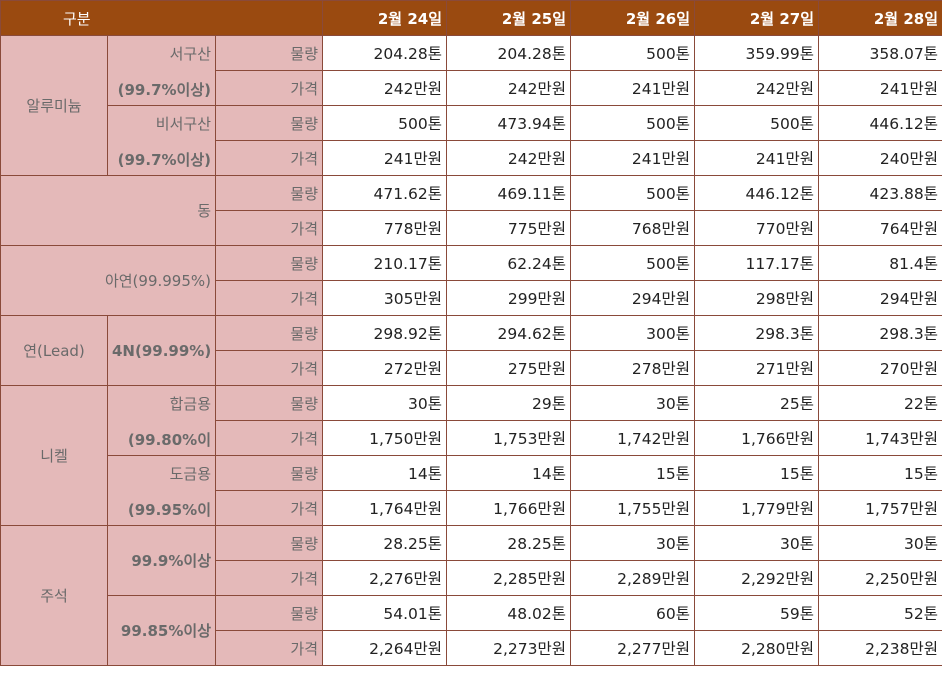 The image size is (942, 685). Describe the element at coordinates (880, 53) in the screenshot. I see `value-cell: 358.07톤` at that location.